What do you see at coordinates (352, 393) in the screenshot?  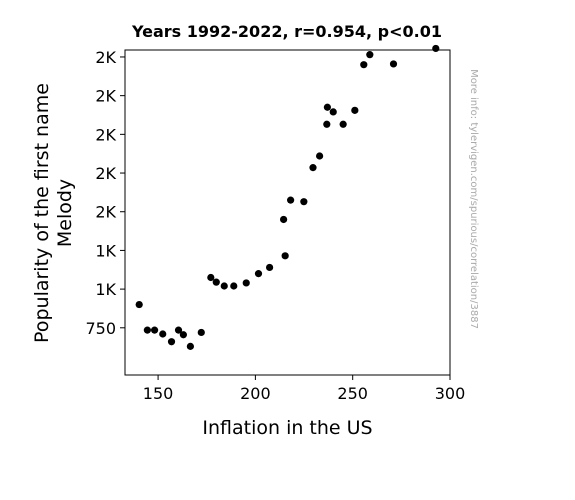 I see `x-tick-label: 250` at bounding box center [352, 393].